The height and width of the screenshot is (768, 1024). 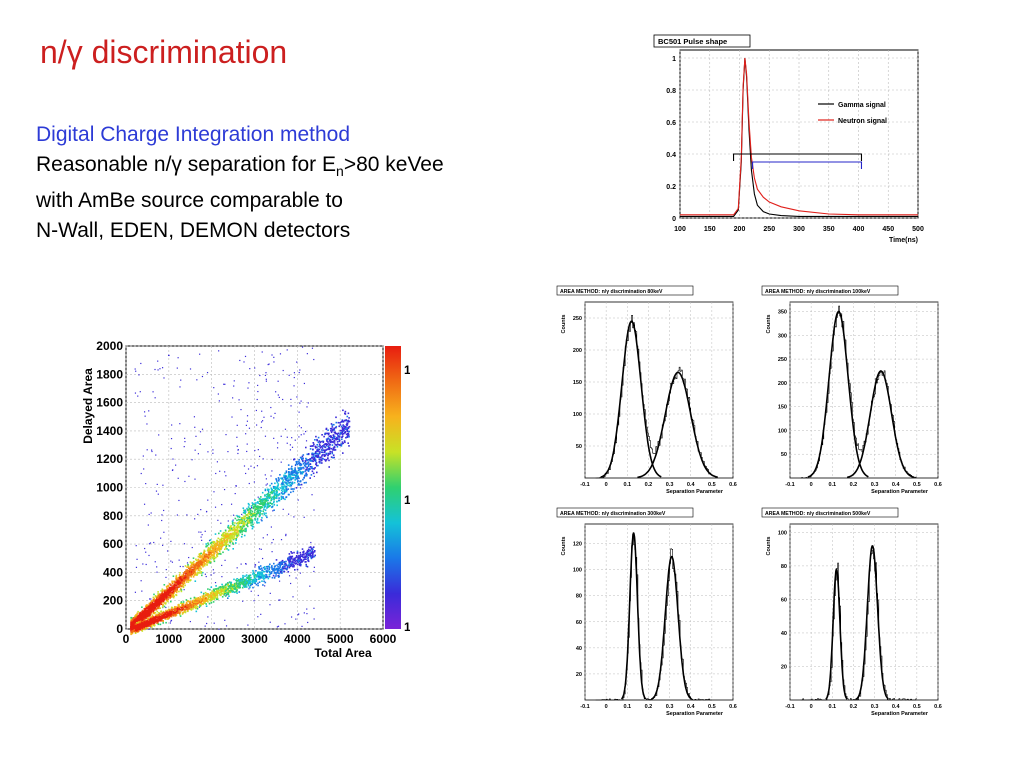 What do you see at coordinates (383, 639) in the screenshot?
I see `x-tick-label: 6000` at bounding box center [383, 639].